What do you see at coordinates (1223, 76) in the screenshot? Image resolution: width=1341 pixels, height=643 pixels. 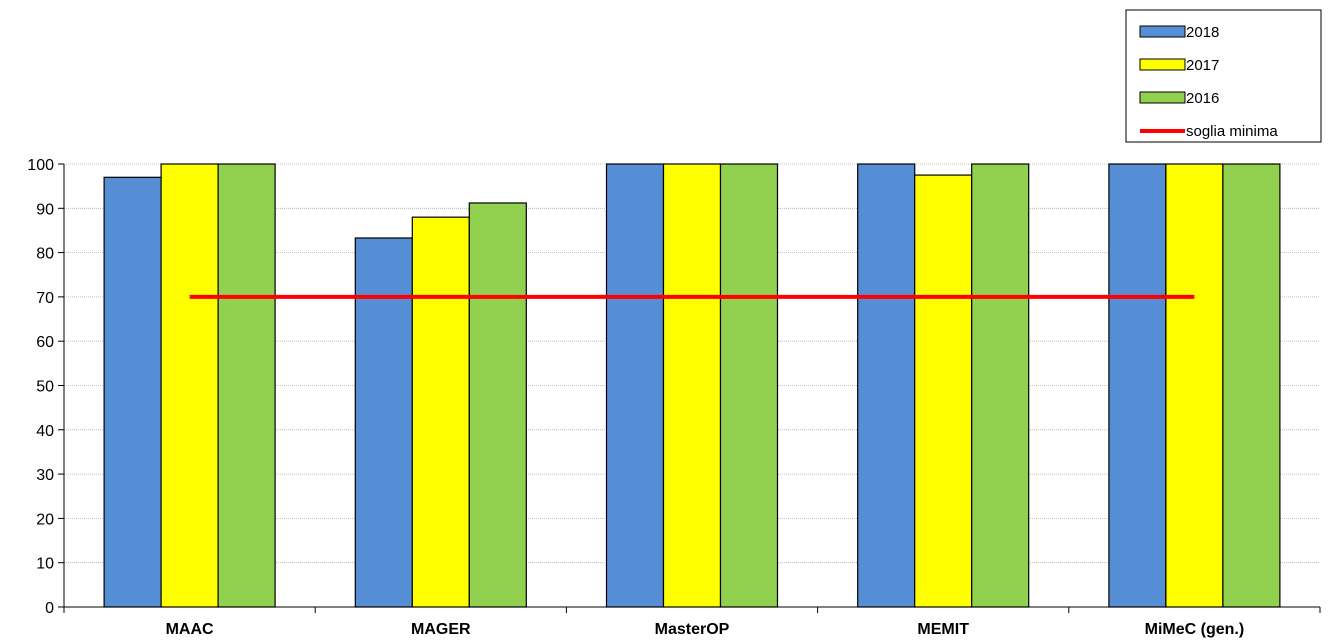 I see `legend: 2018 2017 2016 soglia minima` at bounding box center [1223, 76].